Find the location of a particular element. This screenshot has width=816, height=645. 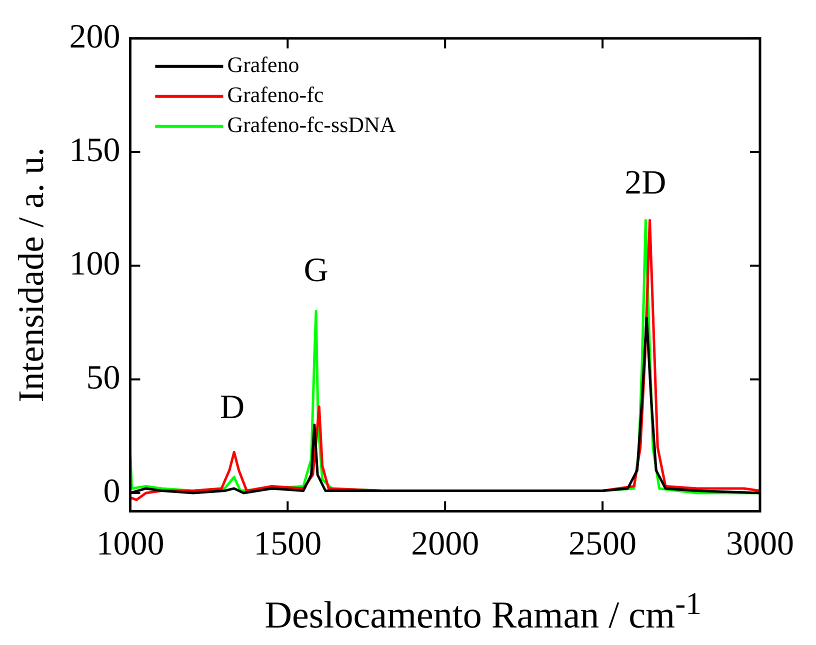

legend-label: Grafeno is located at coordinates (263, 65).